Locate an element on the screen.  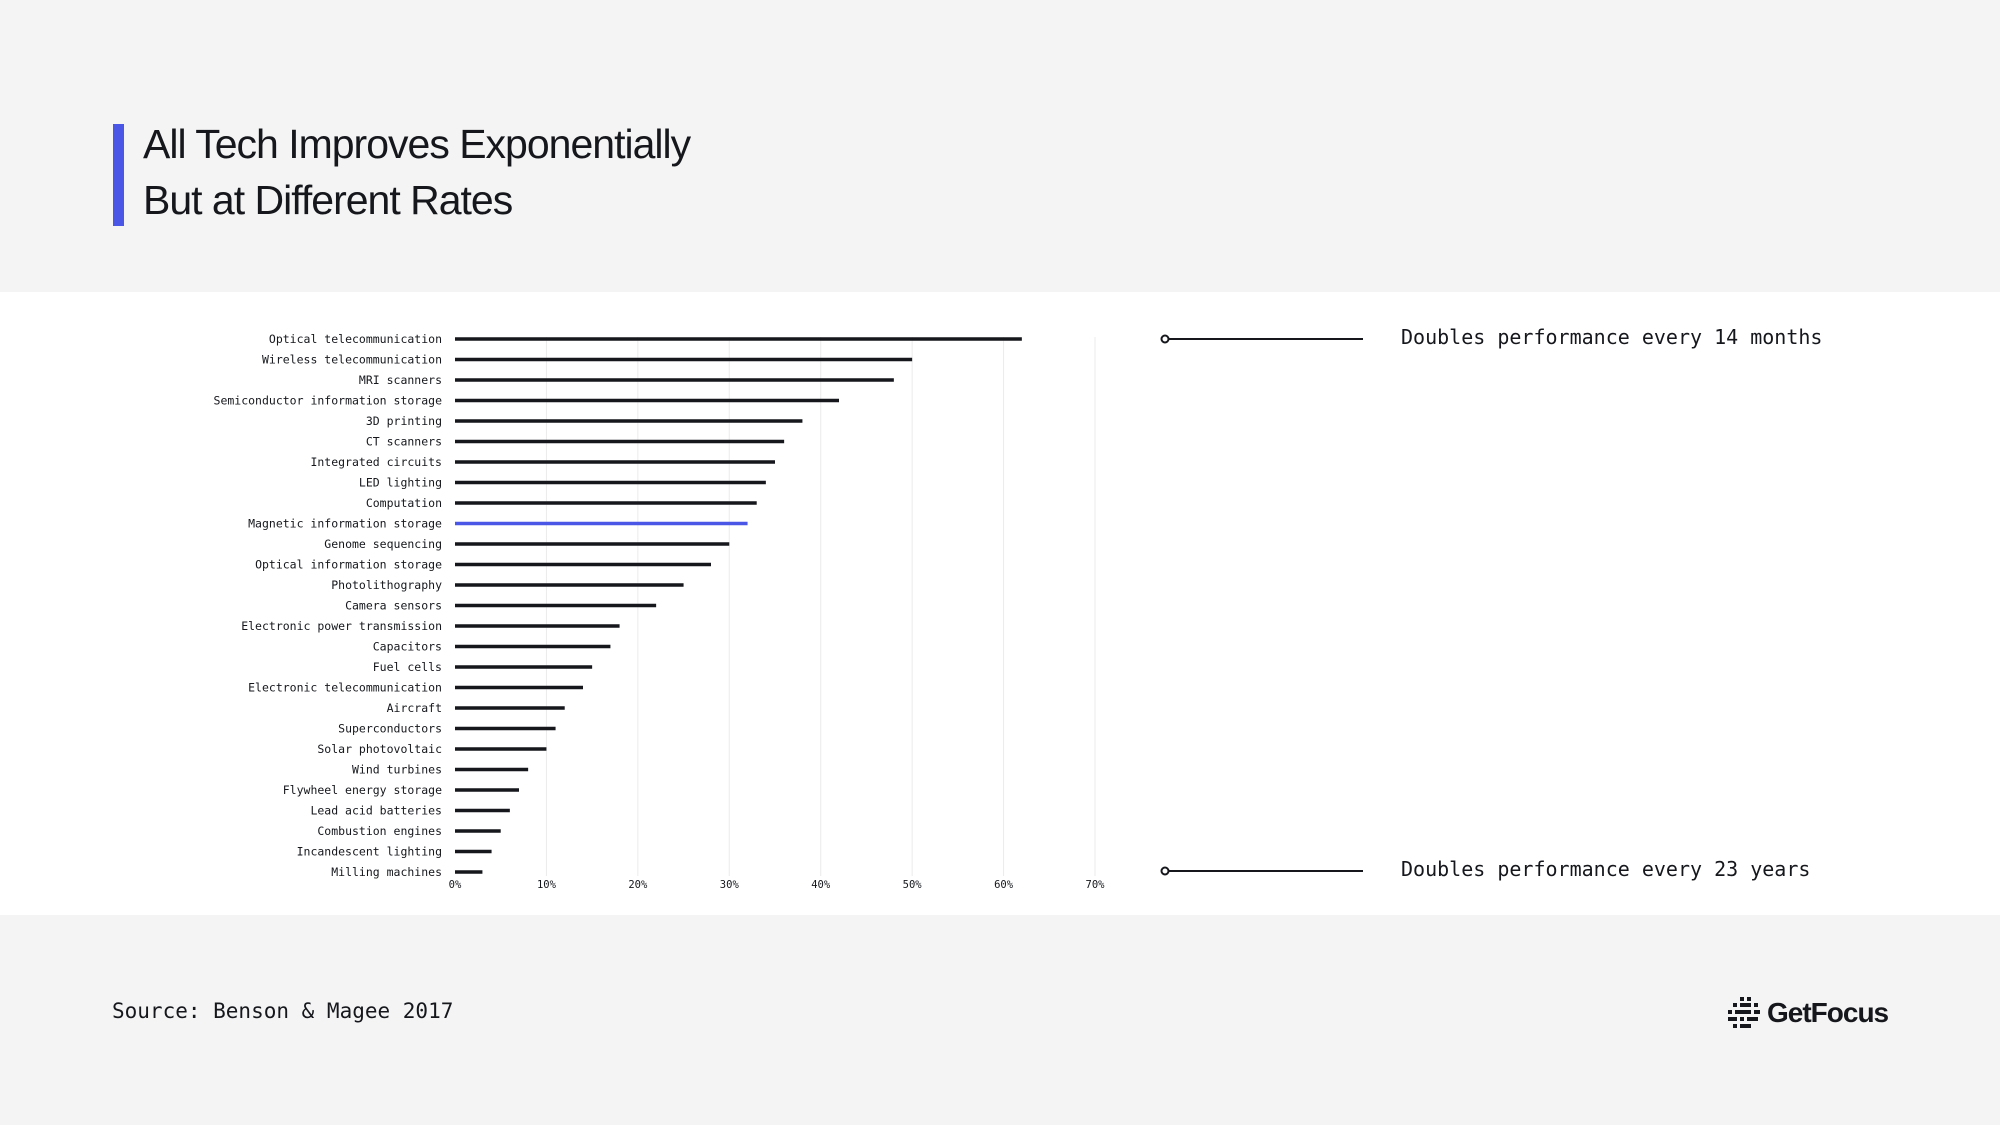
annotation-bottom-marker-icon is located at coordinates (1165, 871).